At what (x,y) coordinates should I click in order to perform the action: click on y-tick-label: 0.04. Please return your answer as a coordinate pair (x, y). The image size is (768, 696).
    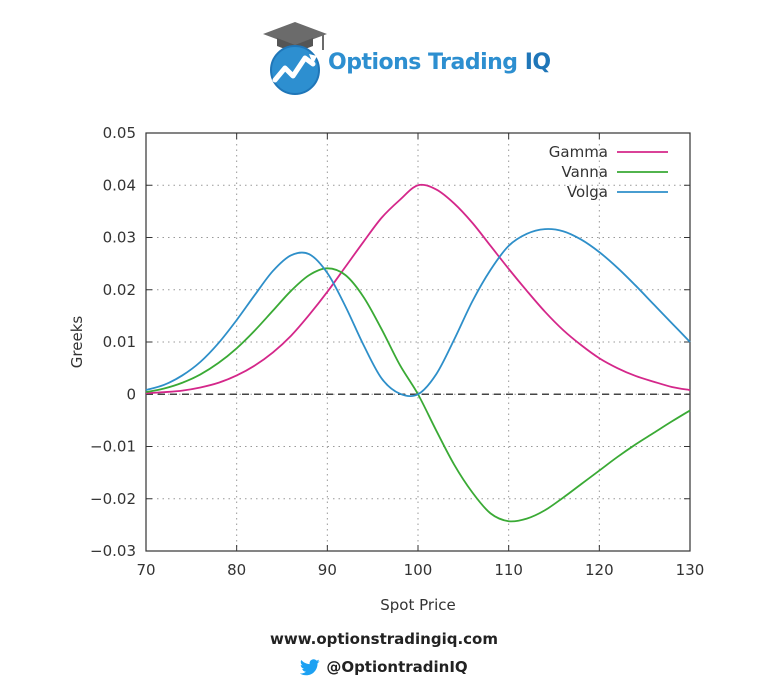
    Looking at the image, I should click on (119, 185).